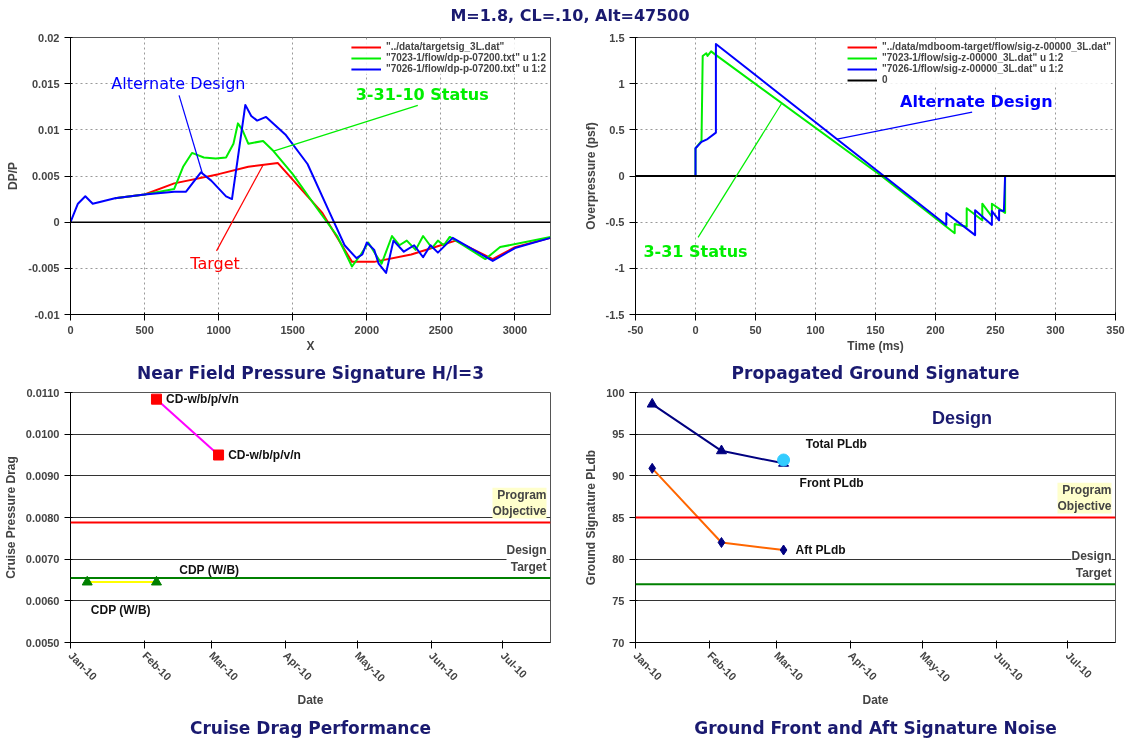  What do you see at coordinates (515, 329) in the screenshot?
I see `x-tick-label: 3000` at bounding box center [515, 329].